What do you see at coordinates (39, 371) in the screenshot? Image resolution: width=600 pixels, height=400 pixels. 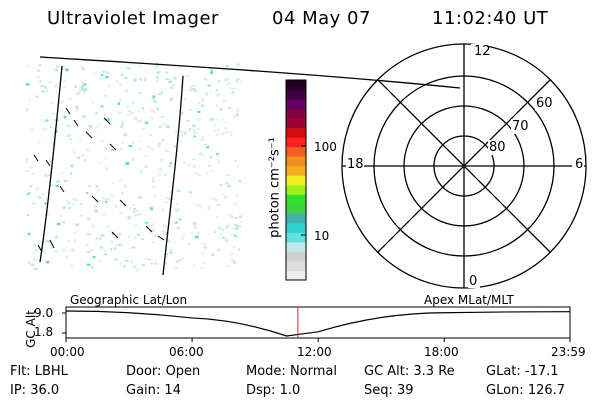 I see `status-flt: Flt: LBHL` at bounding box center [39, 371].